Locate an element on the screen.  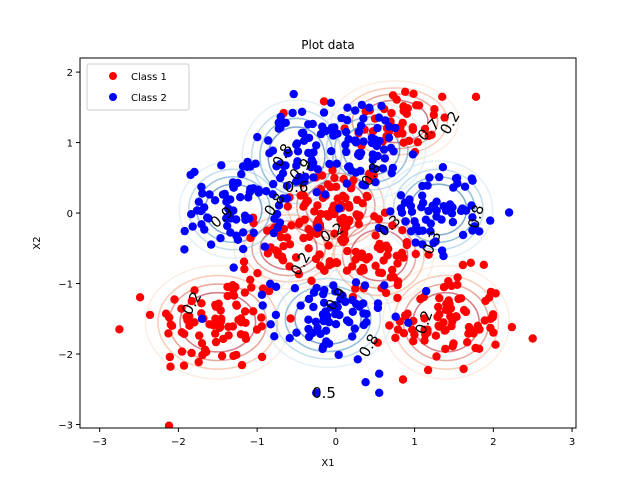
y-tick-label: −3 is located at coordinates (65, 425).